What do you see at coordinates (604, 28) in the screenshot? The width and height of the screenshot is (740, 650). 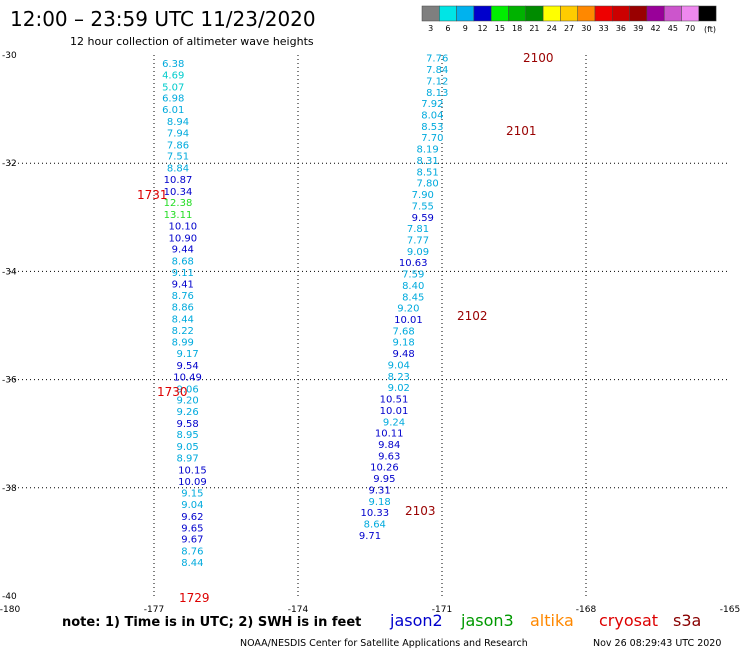 I see `legend-bin-label: 33` at bounding box center [604, 28].